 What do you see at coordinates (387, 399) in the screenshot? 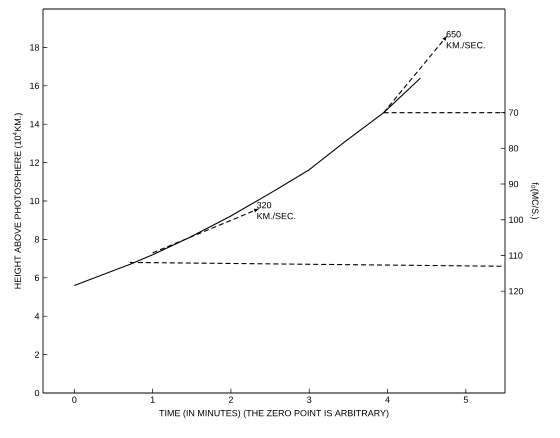
I see `x-tick-label: 4` at bounding box center [387, 399].